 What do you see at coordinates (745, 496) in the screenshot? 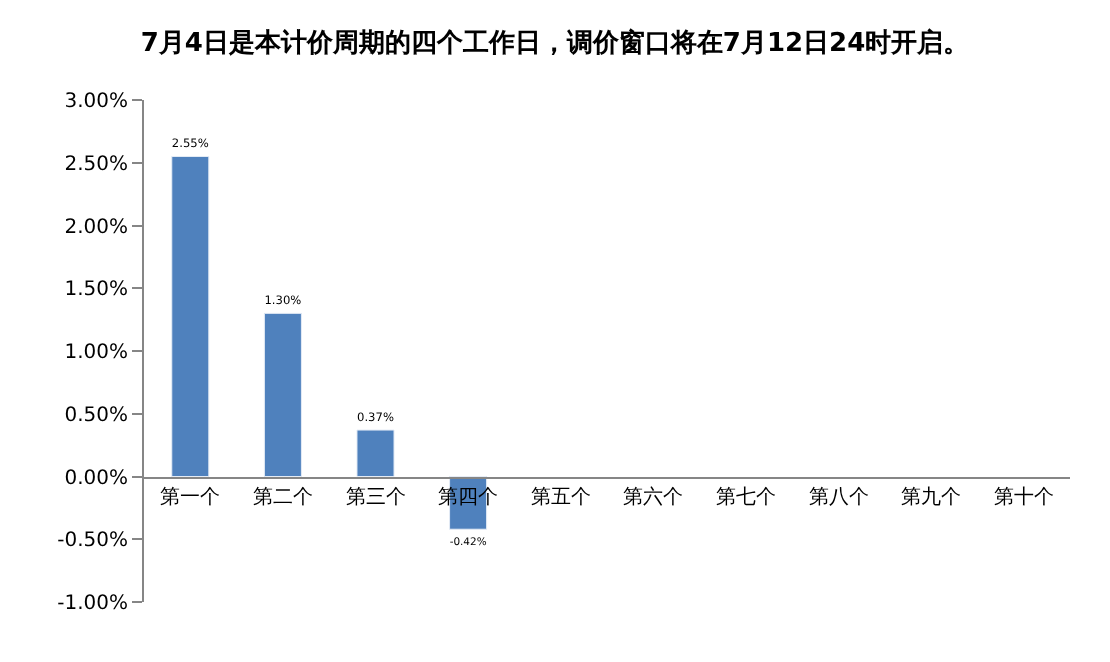
I see `x-tick-label: 第七个` at bounding box center [745, 496].